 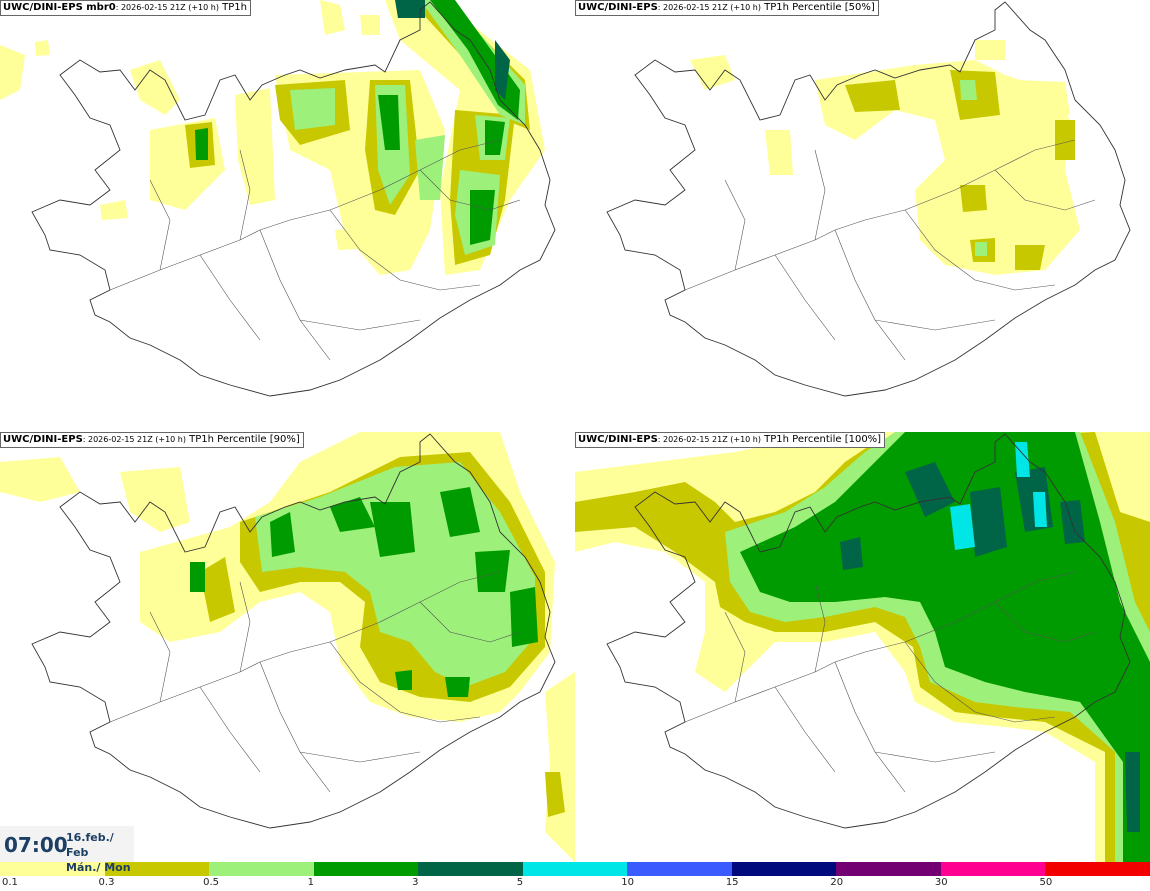 I want to click on legend-label: 5, so click(x=520, y=882).